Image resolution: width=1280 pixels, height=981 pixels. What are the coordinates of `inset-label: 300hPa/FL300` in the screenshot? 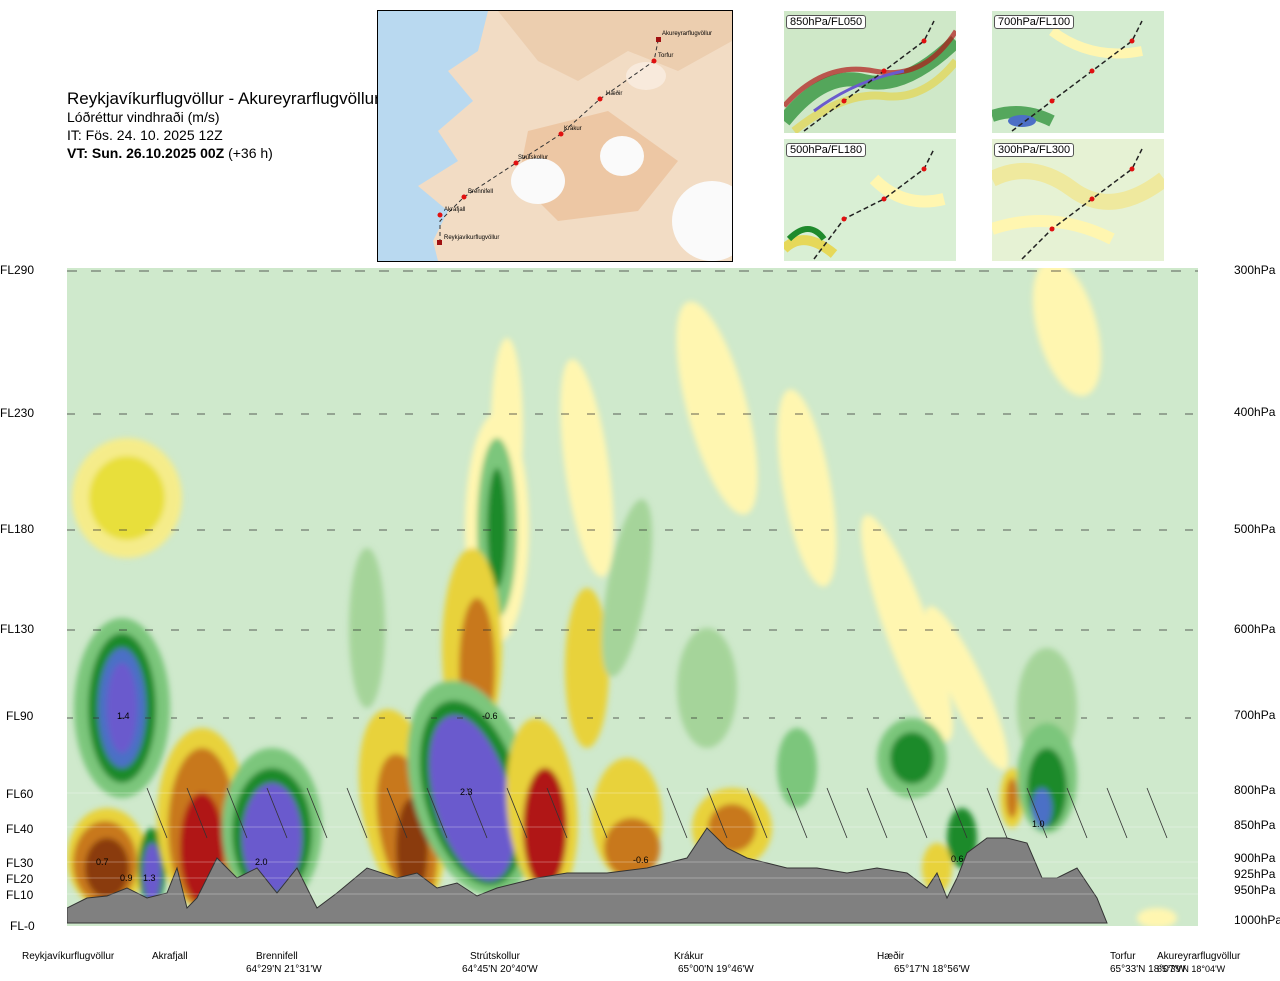 It's located at (1034, 150).